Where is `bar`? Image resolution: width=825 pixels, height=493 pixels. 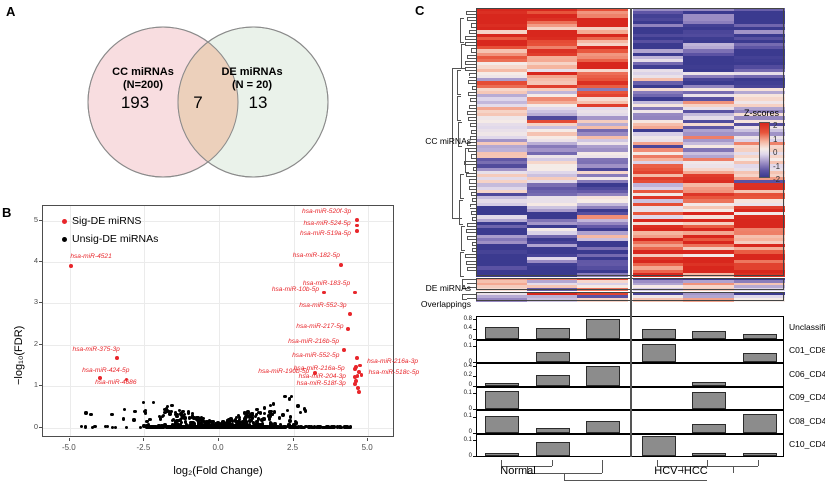 bar is located at coordinates (552, 449).